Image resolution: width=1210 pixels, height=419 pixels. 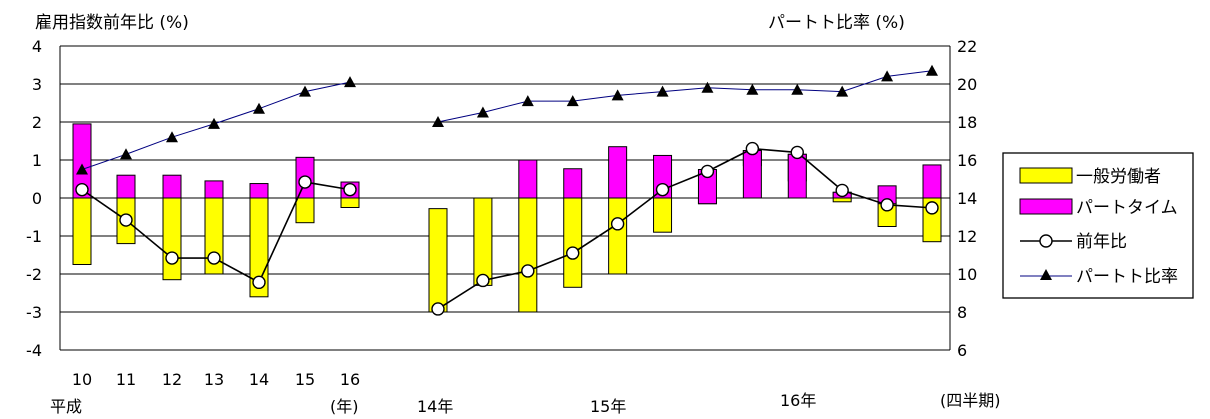 What do you see at coordinates (967, 160) in the screenshot?
I see `right-tick-label: 16` at bounding box center [967, 160].